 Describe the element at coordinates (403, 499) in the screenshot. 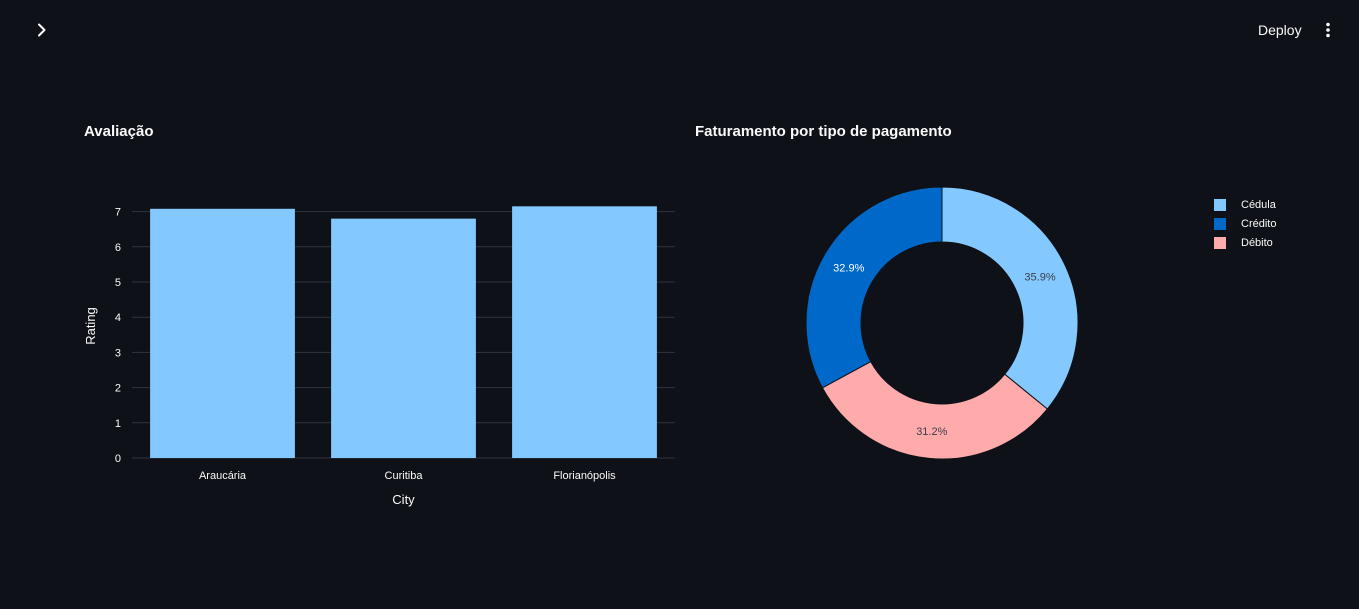

I see `x-axis-label: City` at that location.